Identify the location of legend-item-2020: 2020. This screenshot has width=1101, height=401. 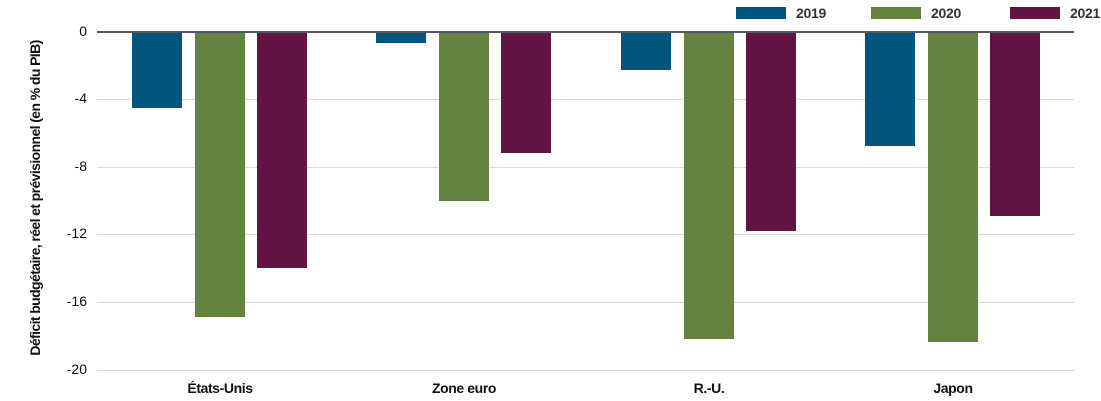
(916, 13).